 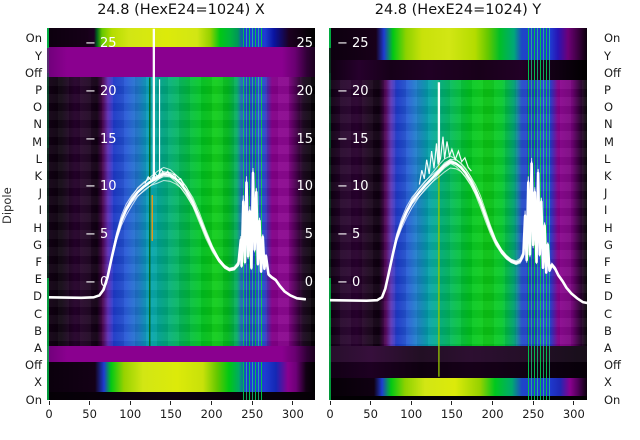 I want to click on row-label-left-b-17: B, so click(x=38, y=330).